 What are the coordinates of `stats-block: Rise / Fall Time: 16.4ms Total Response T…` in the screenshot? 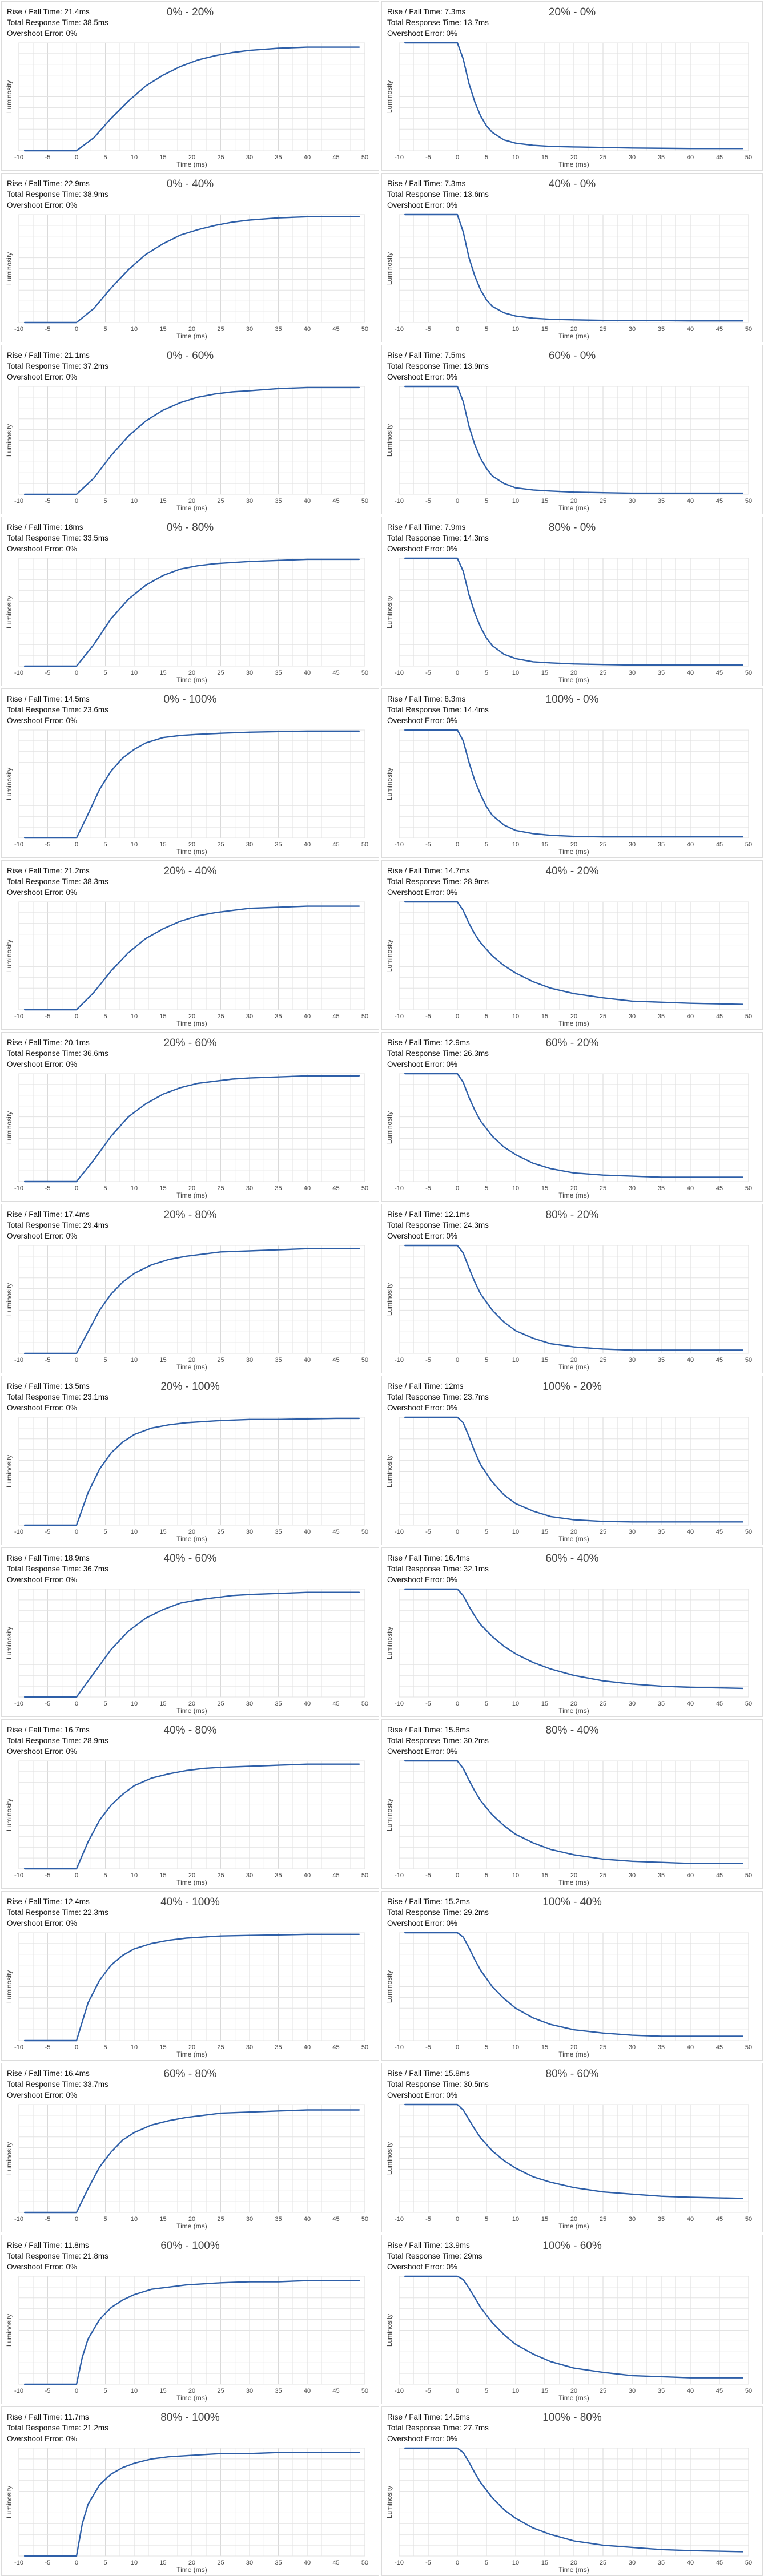 It's located at (438, 1569).